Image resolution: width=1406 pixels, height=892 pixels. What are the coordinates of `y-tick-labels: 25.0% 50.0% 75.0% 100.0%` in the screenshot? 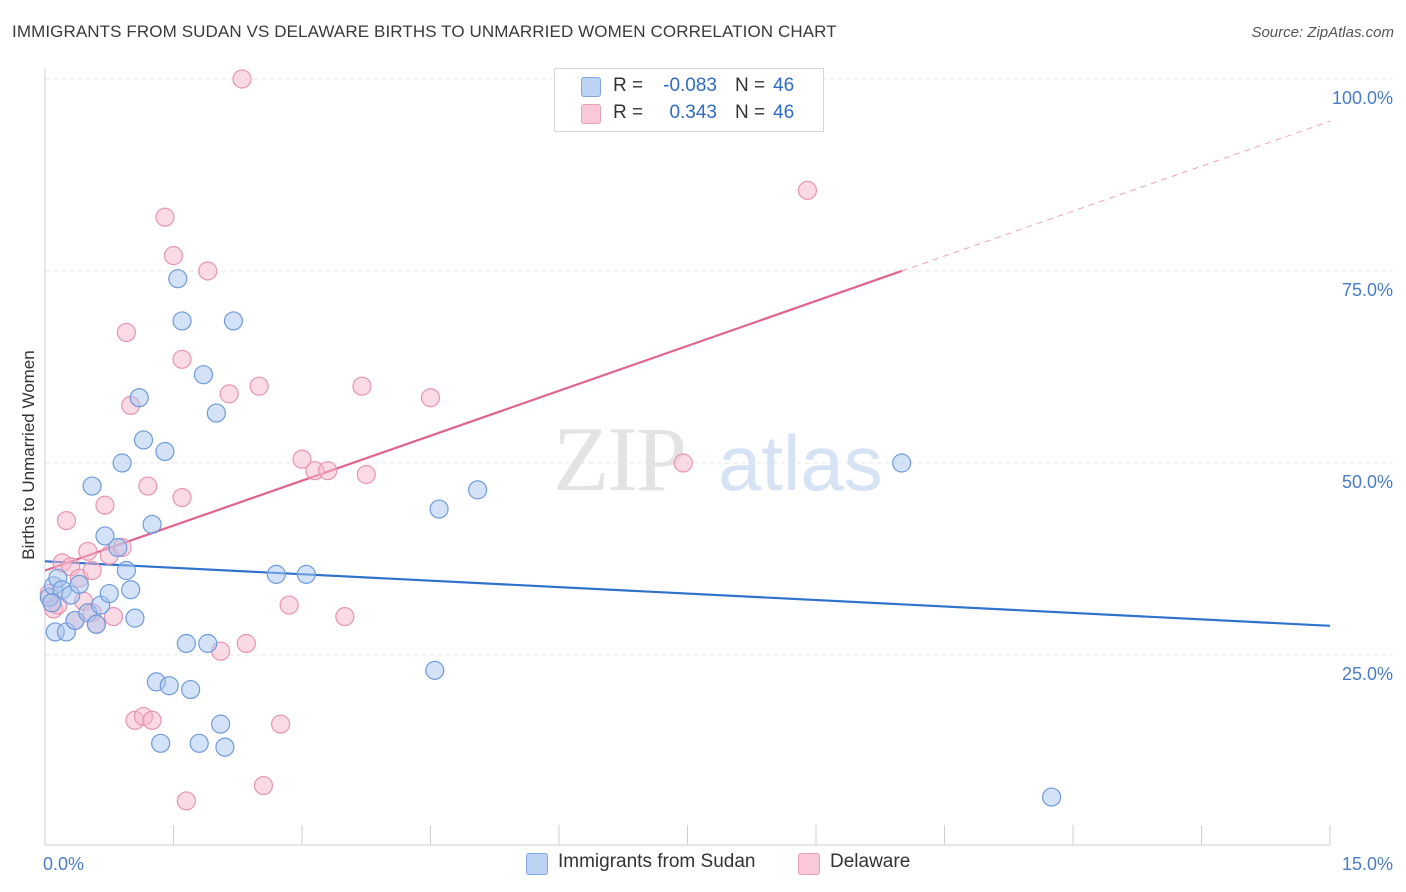 It's located at (1362, 386).